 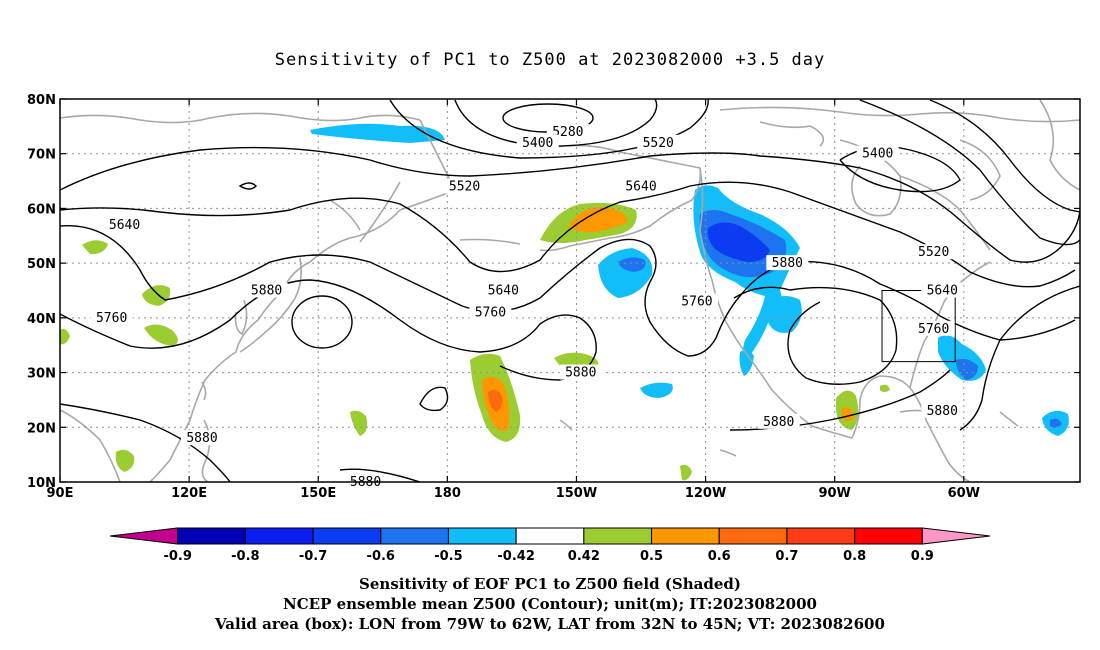 I want to click on colorbar-label: 0.5, so click(x=651, y=556).